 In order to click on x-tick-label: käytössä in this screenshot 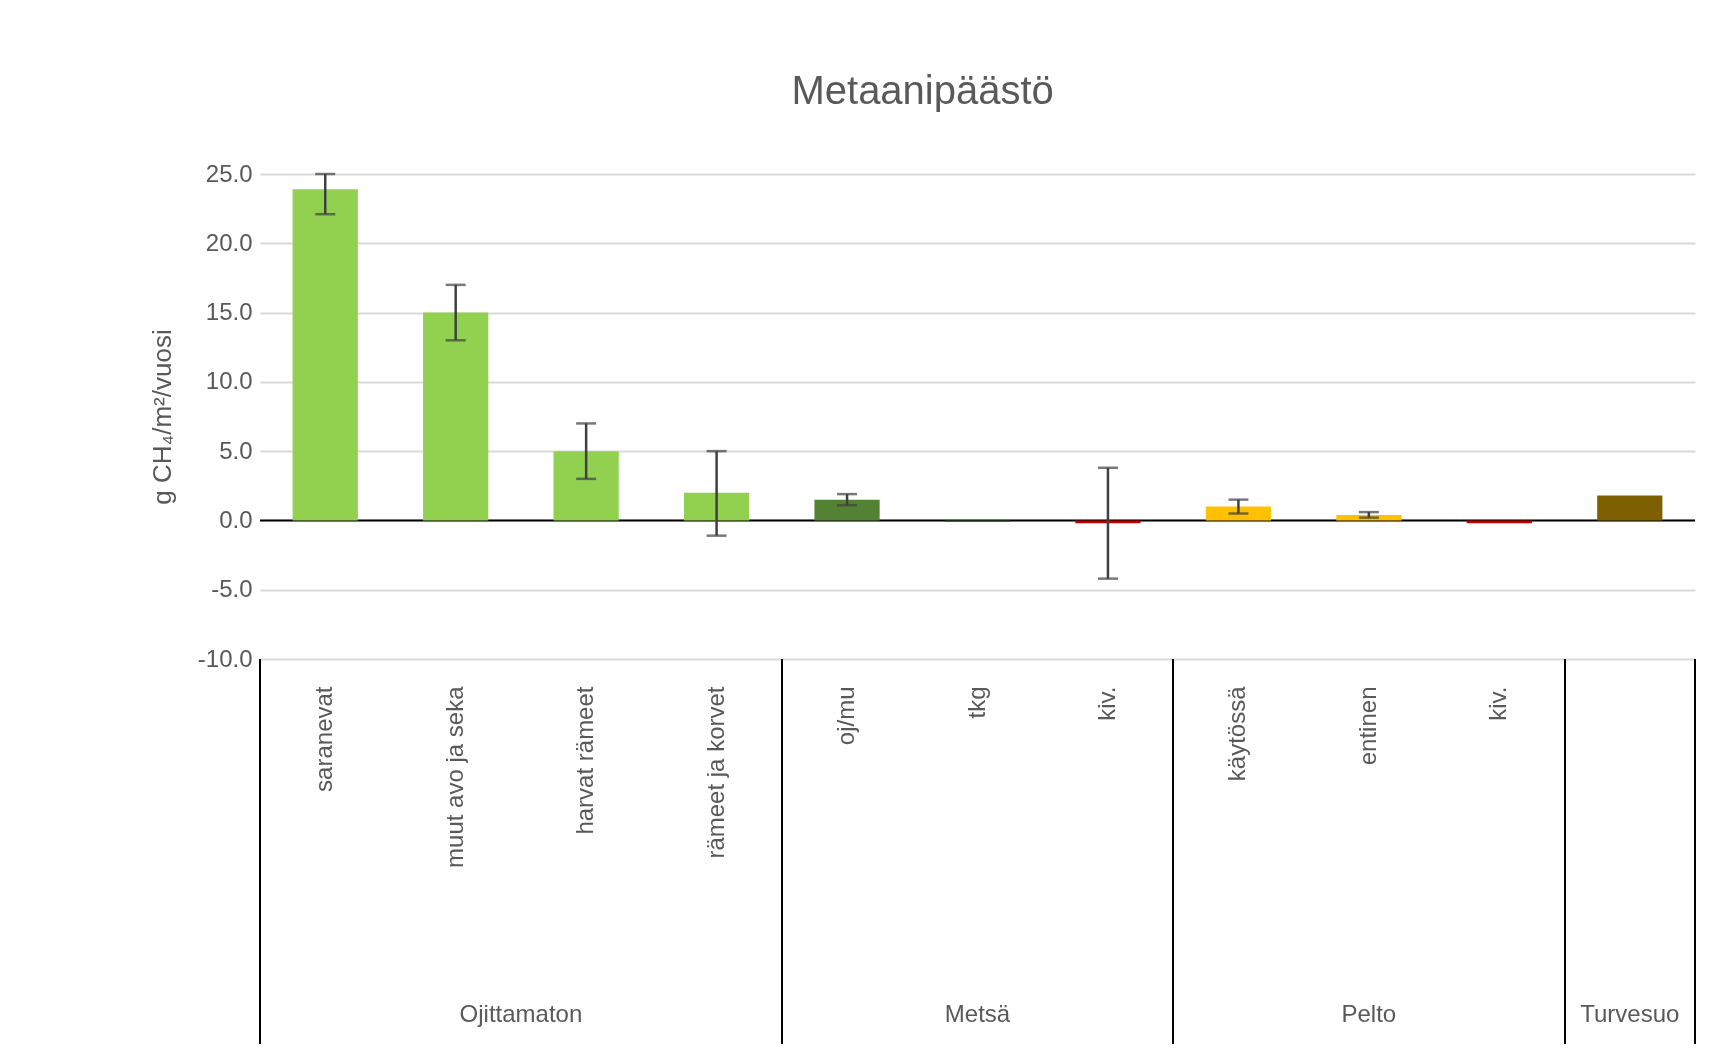, I will do `click(1237, 733)`.